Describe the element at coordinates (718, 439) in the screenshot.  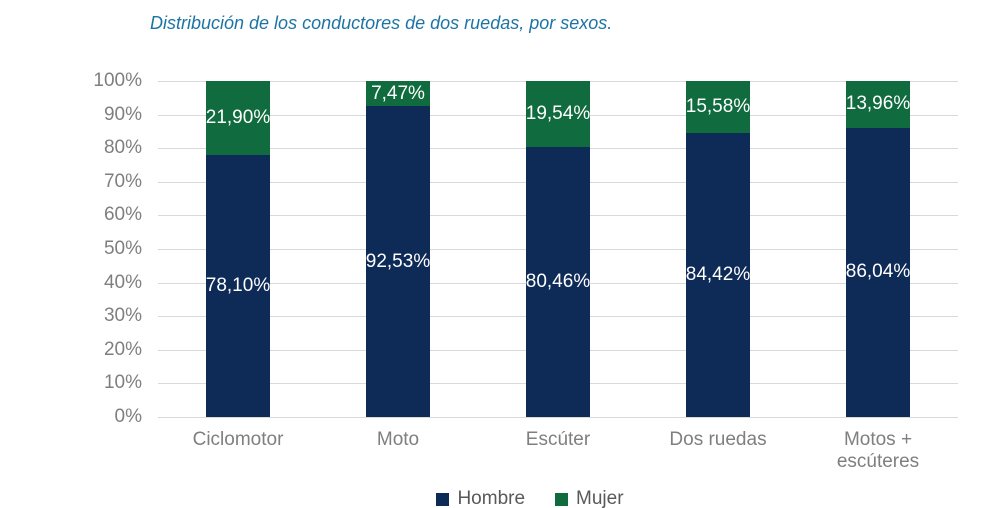
I see `category-label: Dos ruedas` at that location.